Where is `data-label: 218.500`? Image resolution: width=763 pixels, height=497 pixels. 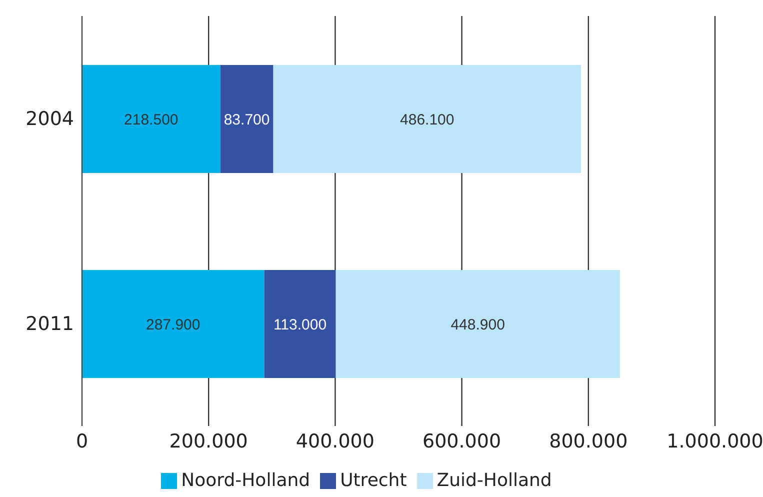
data-label: 218.500 is located at coordinates (151, 119).